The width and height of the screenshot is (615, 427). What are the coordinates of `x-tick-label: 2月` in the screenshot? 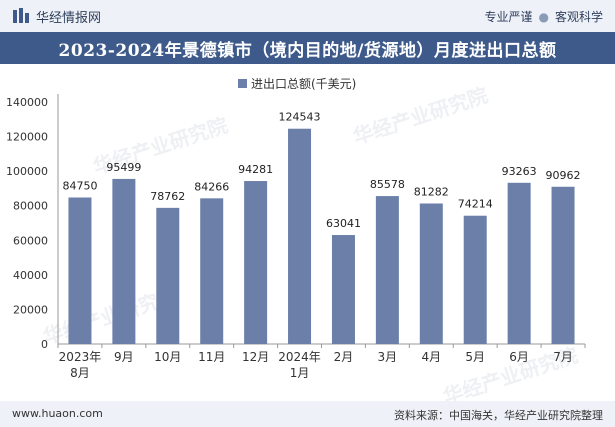 It's located at (344, 357).